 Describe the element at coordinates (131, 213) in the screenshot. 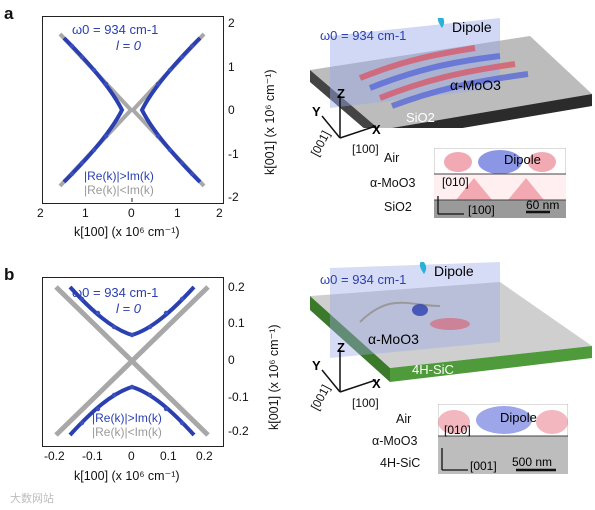

I see `panel-a-xtick: 0` at that location.